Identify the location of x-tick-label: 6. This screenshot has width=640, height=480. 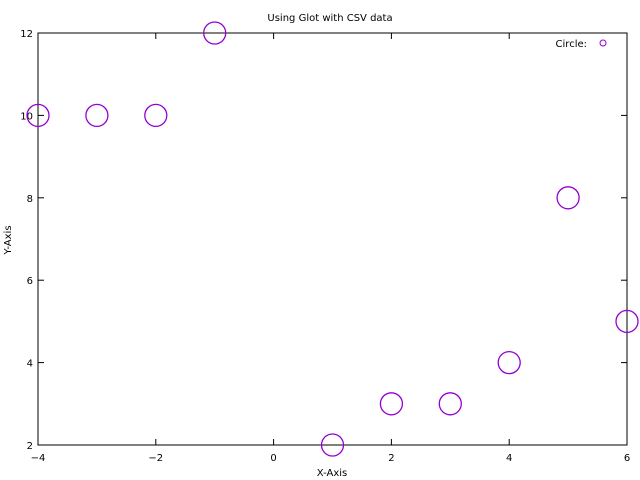
(627, 458).